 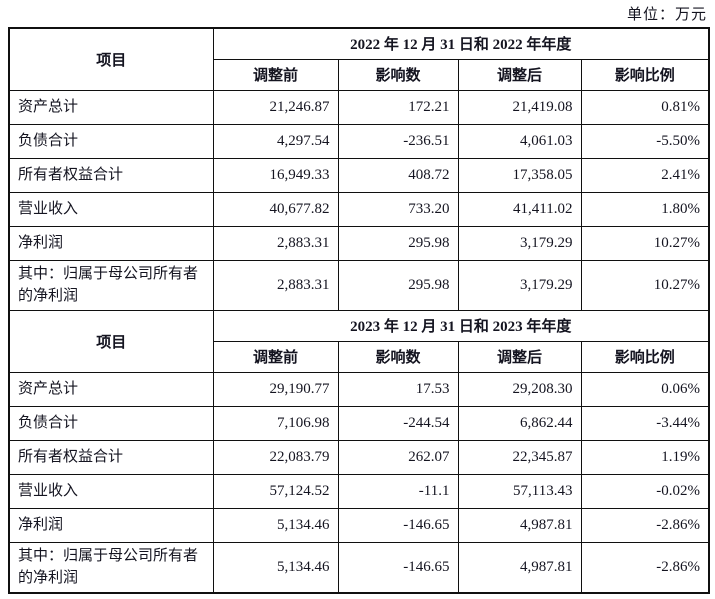 What do you see at coordinates (398, 389) in the screenshot?
I see `value-cell: 17.53` at bounding box center [398, 389].